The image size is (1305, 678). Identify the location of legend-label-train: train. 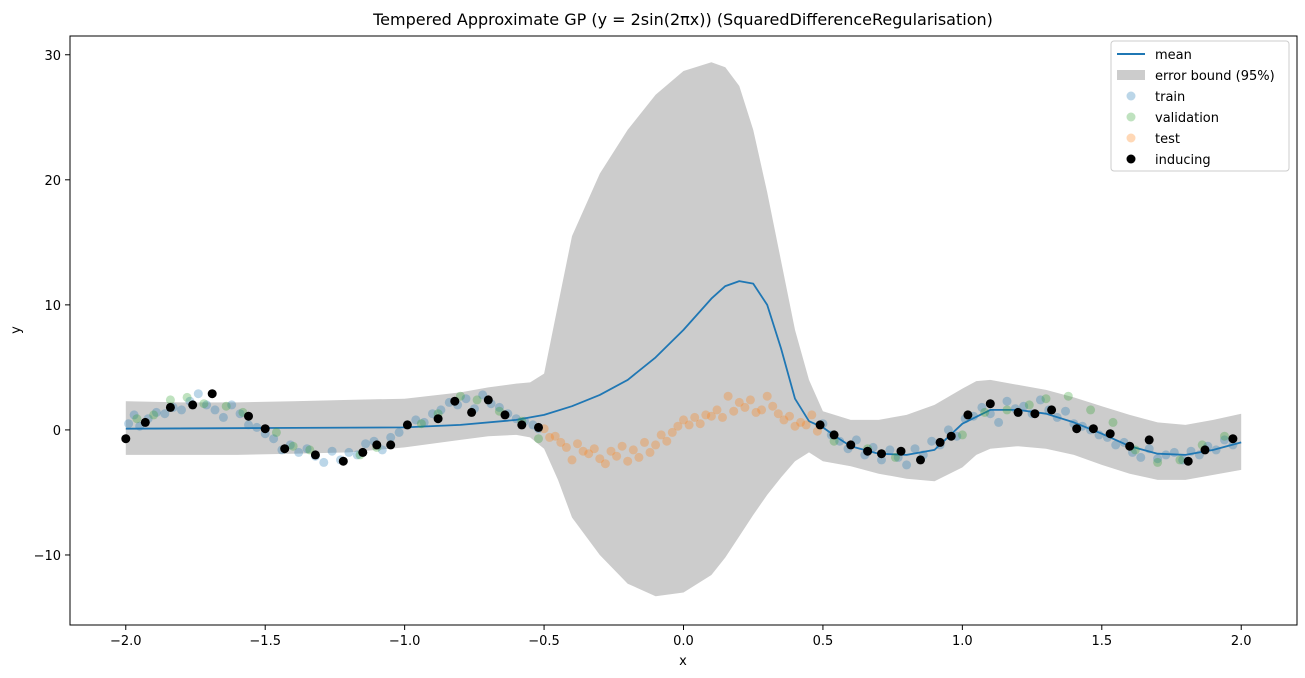
(1170, 97).